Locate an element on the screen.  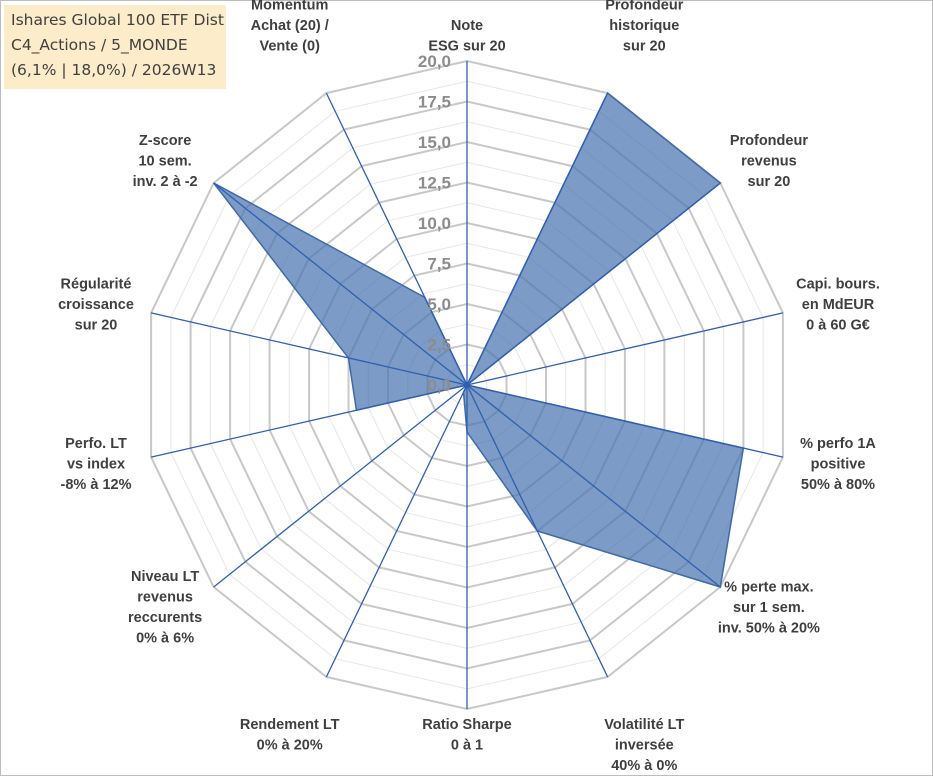
axis-label-line: en MdEUR is located at coordinates (838, 305).